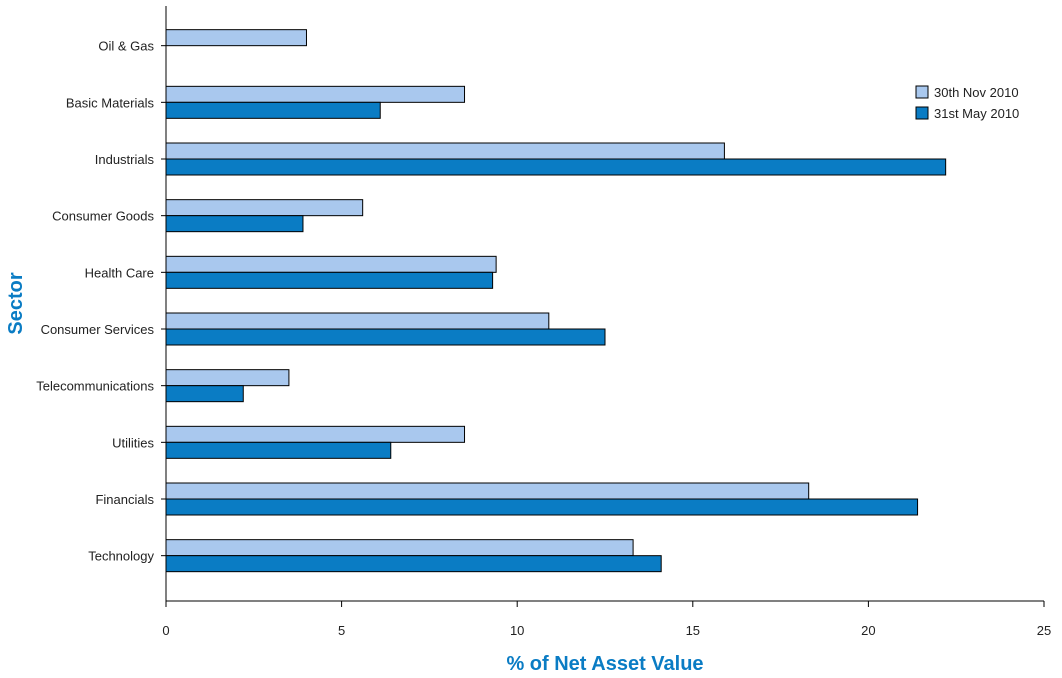 The image size is (1062, 678). Describe the element at coordinates (487, 491) in the screenshot. I see `bar-financials-nov-2010` at that location.